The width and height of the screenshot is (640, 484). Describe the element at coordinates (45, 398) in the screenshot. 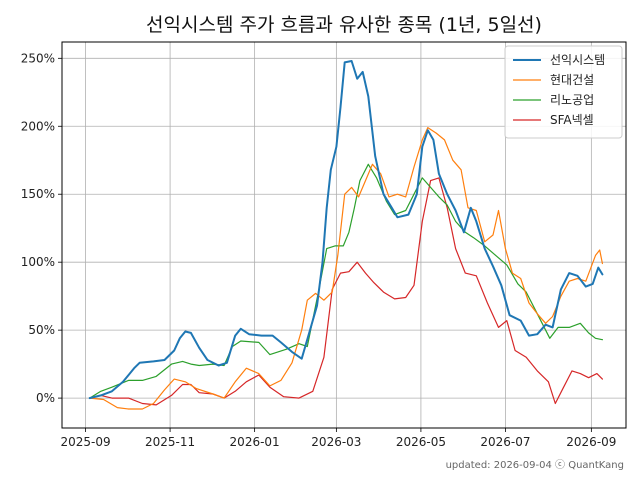

I see `y-tick-label: 0%` at that location.